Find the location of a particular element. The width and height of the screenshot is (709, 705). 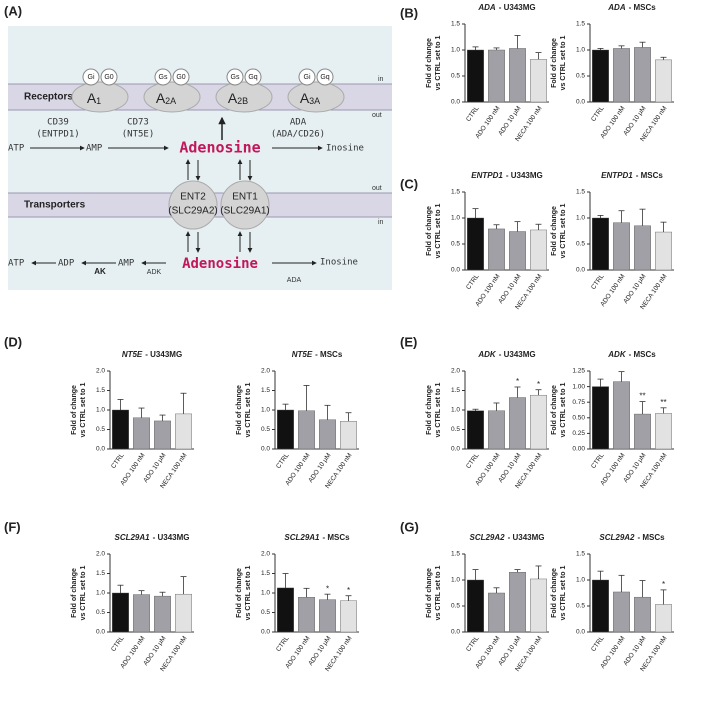

chart-title: SCL29A2- MSCs is located at coordinates (632, 537).